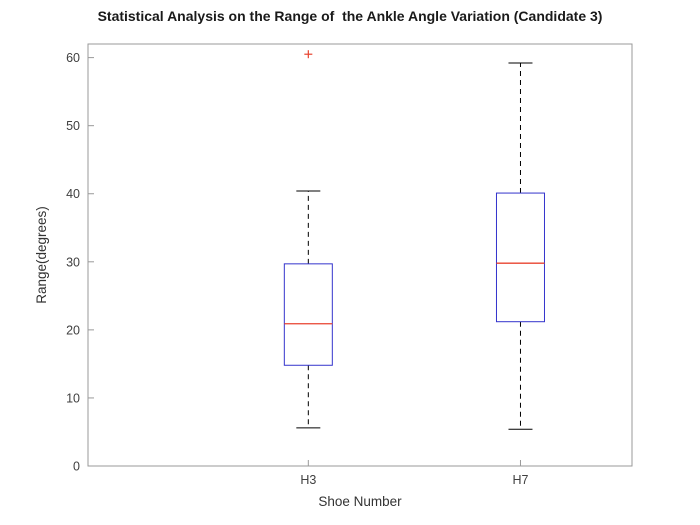 The image size is (700, 525). I want to click on y-tick-label: 40, so click(73, 194).